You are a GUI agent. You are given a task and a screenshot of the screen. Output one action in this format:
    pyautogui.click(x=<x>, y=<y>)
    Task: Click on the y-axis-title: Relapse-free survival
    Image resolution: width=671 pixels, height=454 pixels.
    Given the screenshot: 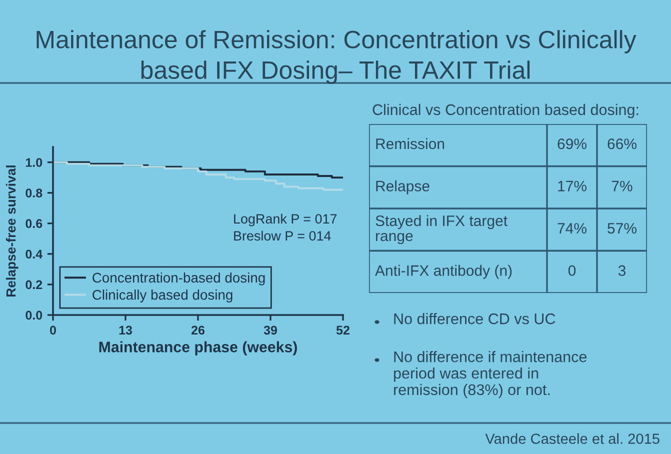 What is the action you would take?
    pyautogui.click(x=12, y=231)
    